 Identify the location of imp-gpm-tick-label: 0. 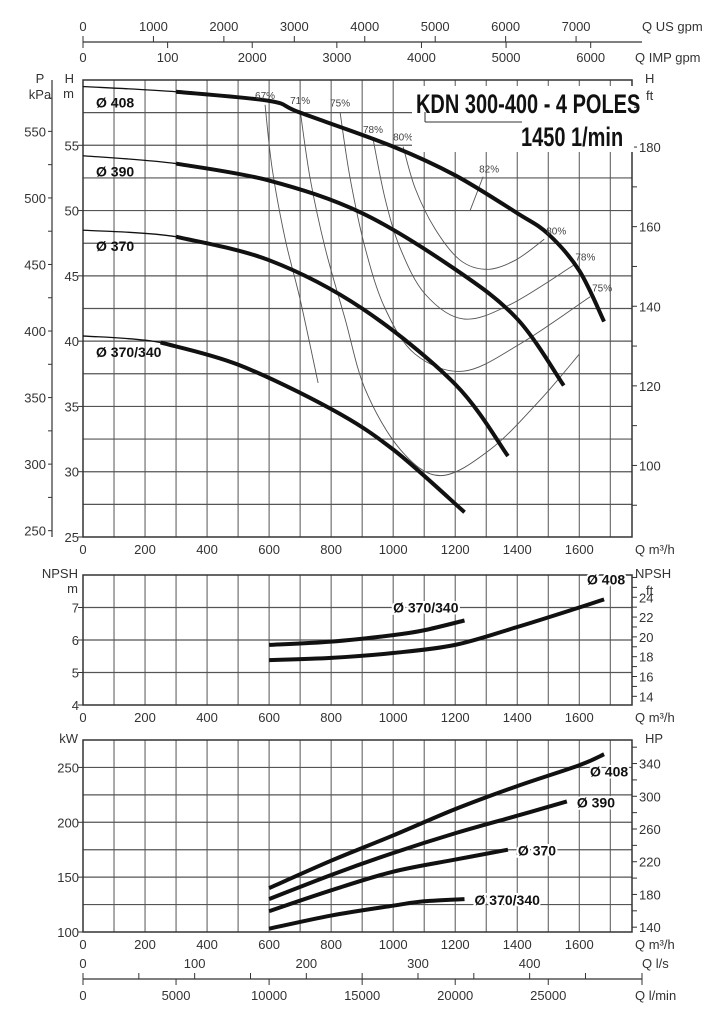
(82, 57).